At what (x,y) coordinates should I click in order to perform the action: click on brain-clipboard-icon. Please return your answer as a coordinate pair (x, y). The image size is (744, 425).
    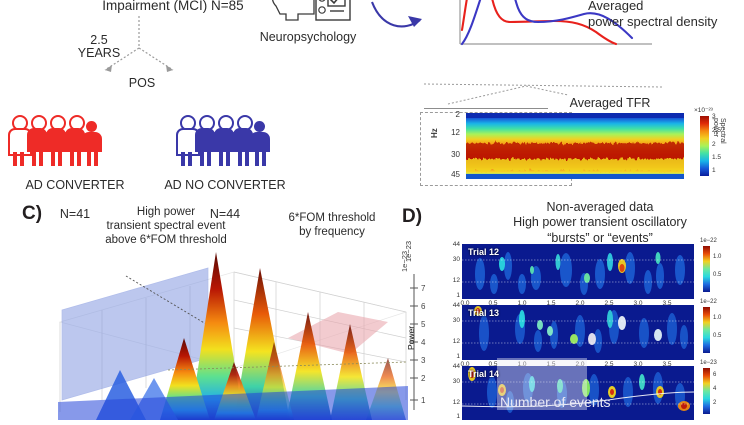
    Looking at the image, I should click on (311, 10).